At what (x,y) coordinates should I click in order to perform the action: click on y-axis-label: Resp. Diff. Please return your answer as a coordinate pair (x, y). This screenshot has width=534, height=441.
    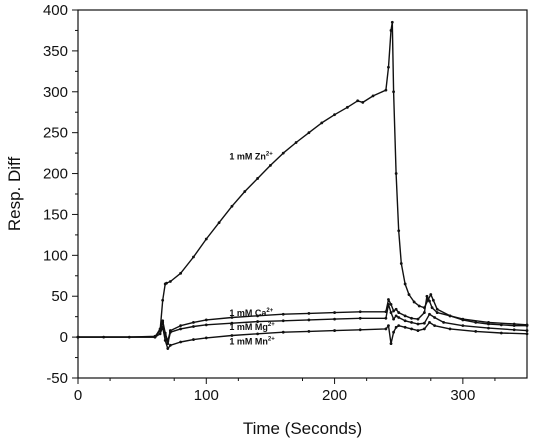
    Looking at the image, I should click on (14, 194).